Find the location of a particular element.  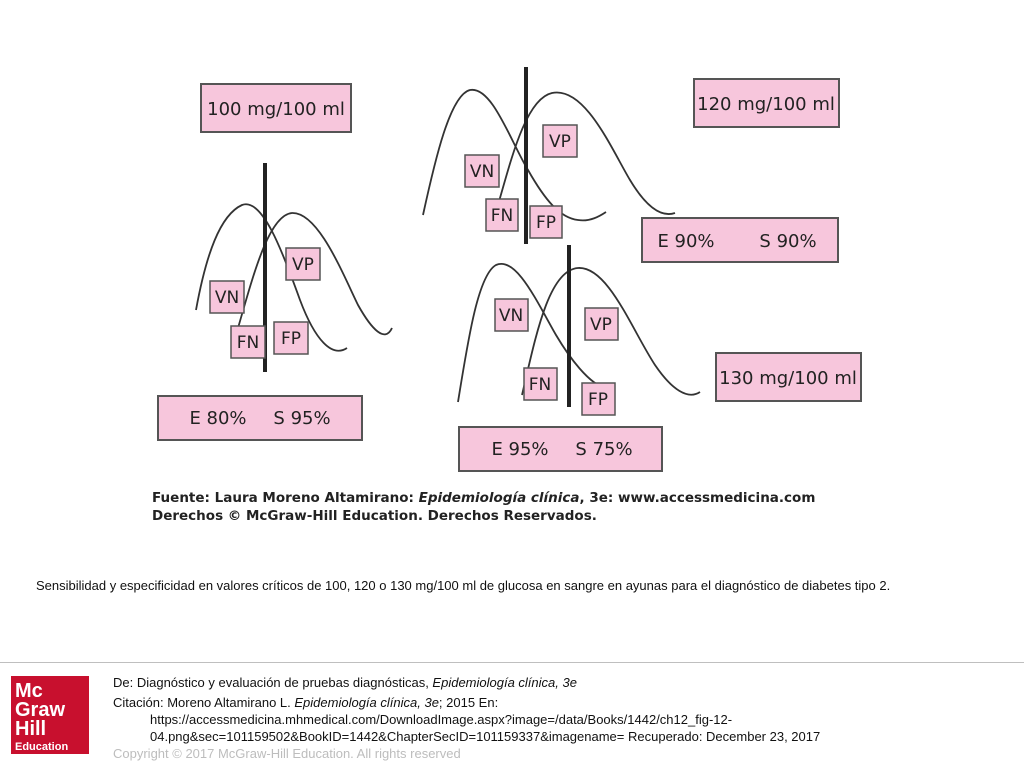

vp-label-120: VP is located at coordinates (560, 142).